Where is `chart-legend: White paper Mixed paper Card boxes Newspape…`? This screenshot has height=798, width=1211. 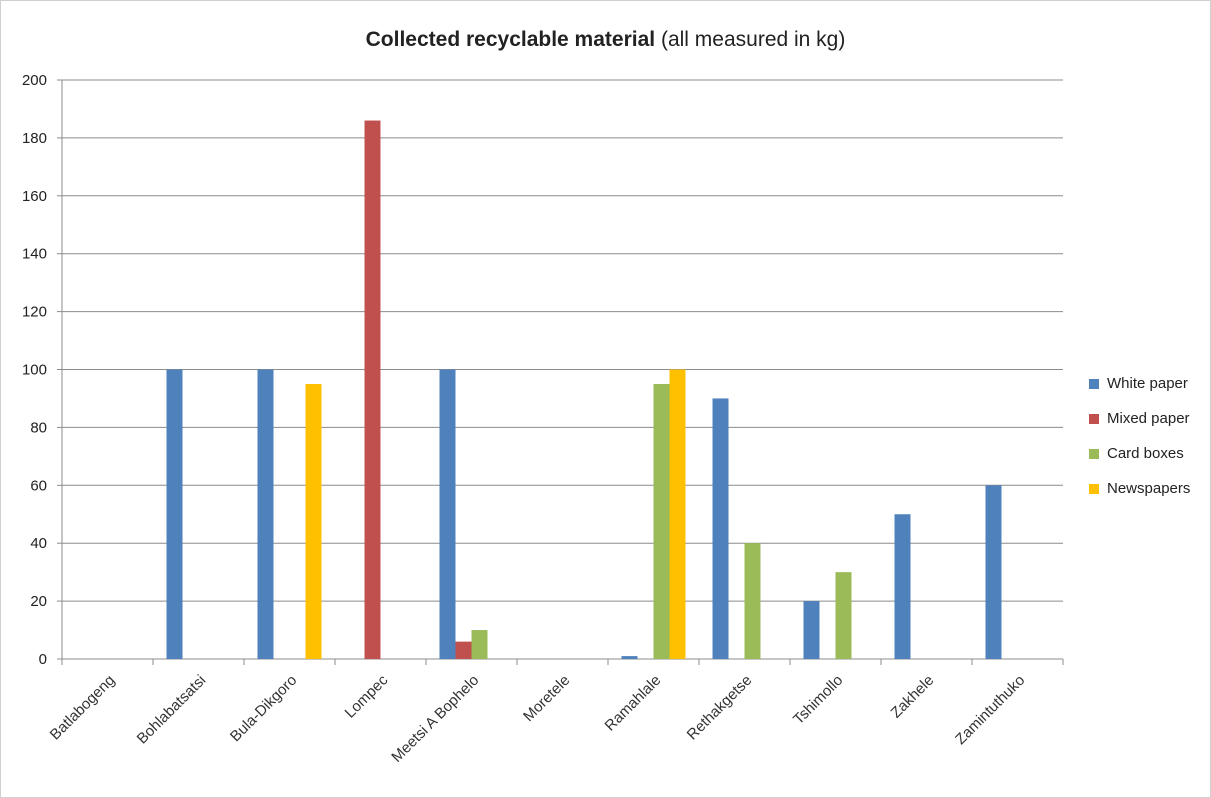
chart-legend: White paper Mixed paper Card boxes Newspape… is located at coordinates (1139, 436).